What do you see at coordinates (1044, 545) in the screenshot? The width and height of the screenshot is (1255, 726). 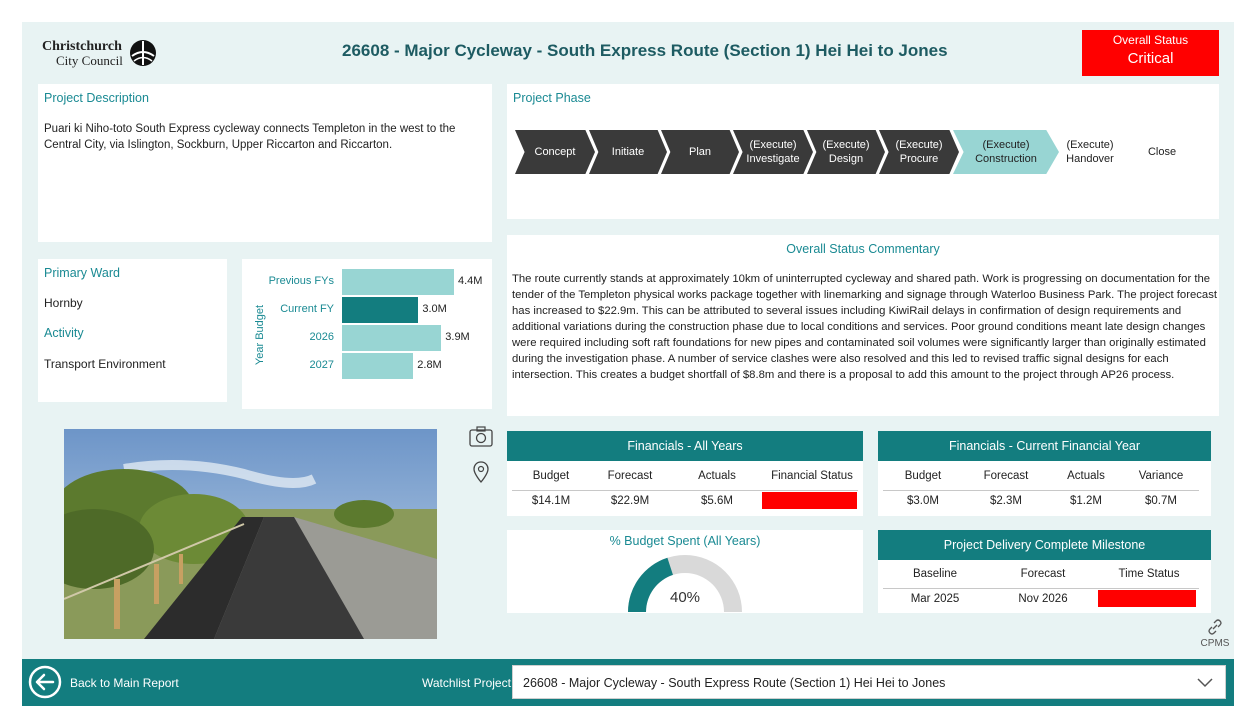 I see `milestone-title: Project Delivery Complete Milestone` at bounding box center [1044, 545].